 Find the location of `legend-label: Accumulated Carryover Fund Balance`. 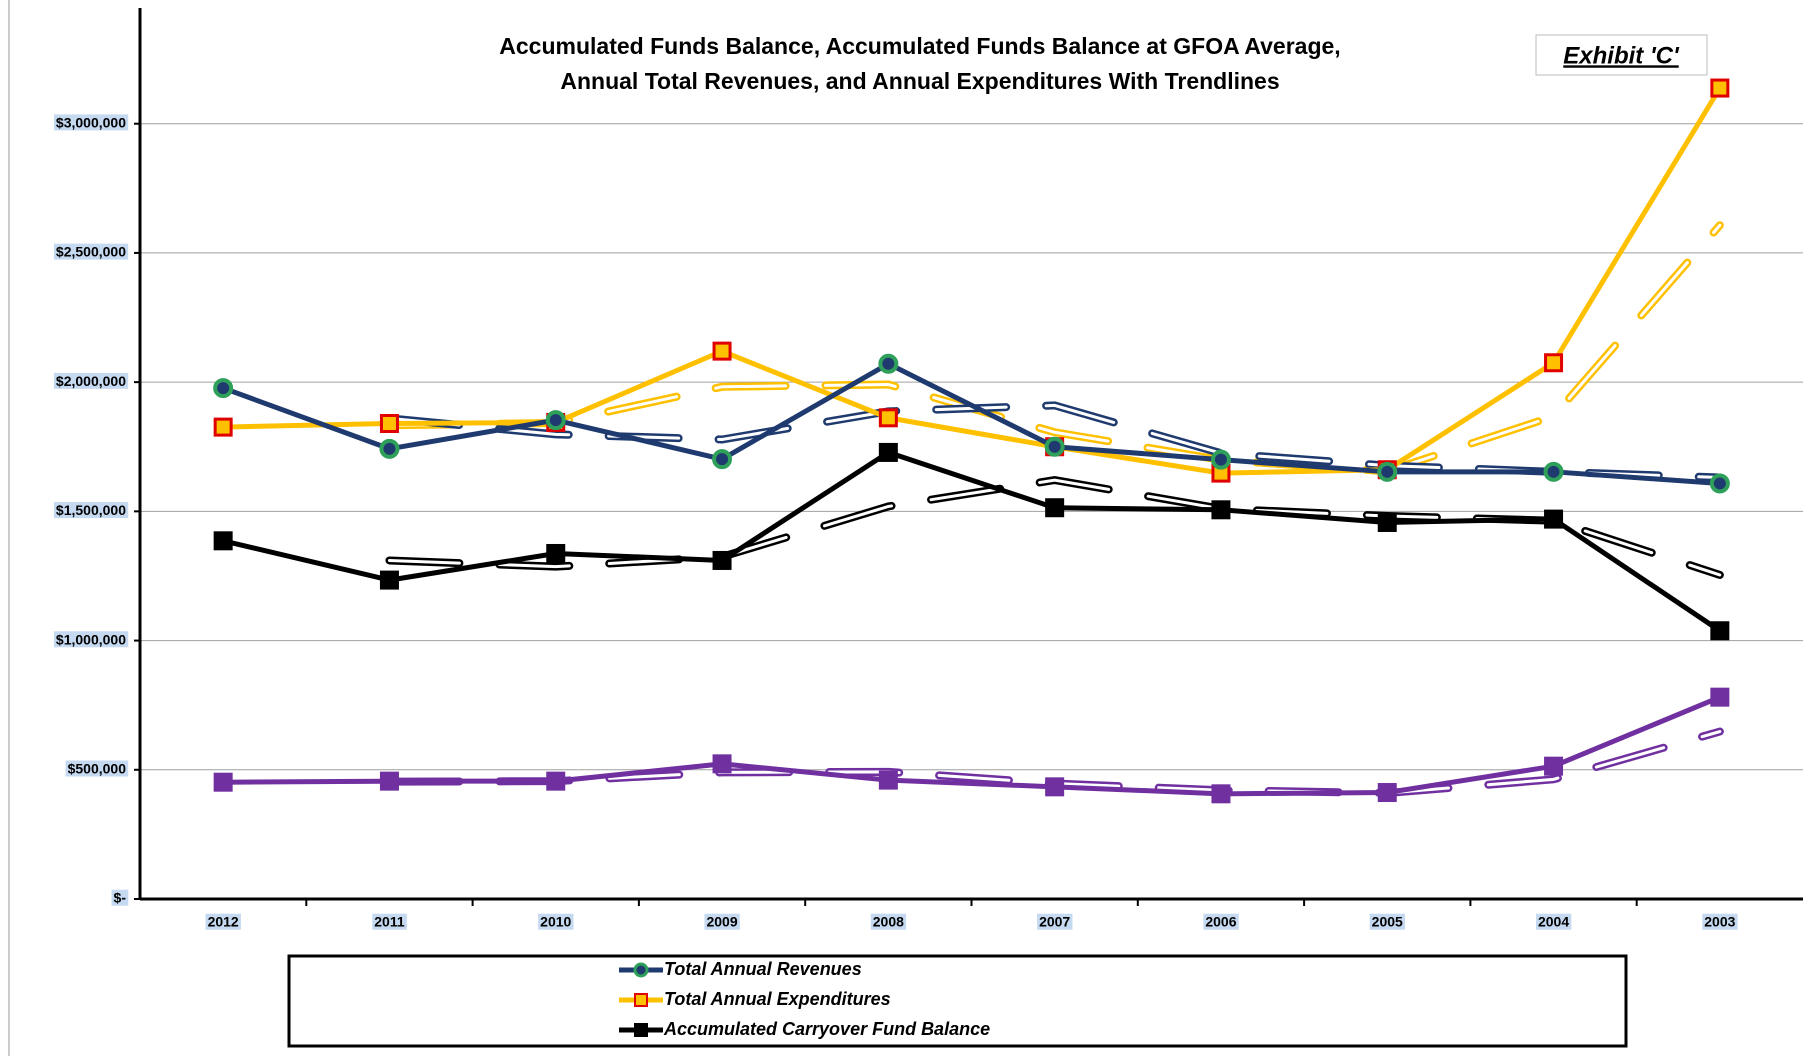

legend-label: Accumulated Carryover Fund Balance is located at coordinates (826, 1029).